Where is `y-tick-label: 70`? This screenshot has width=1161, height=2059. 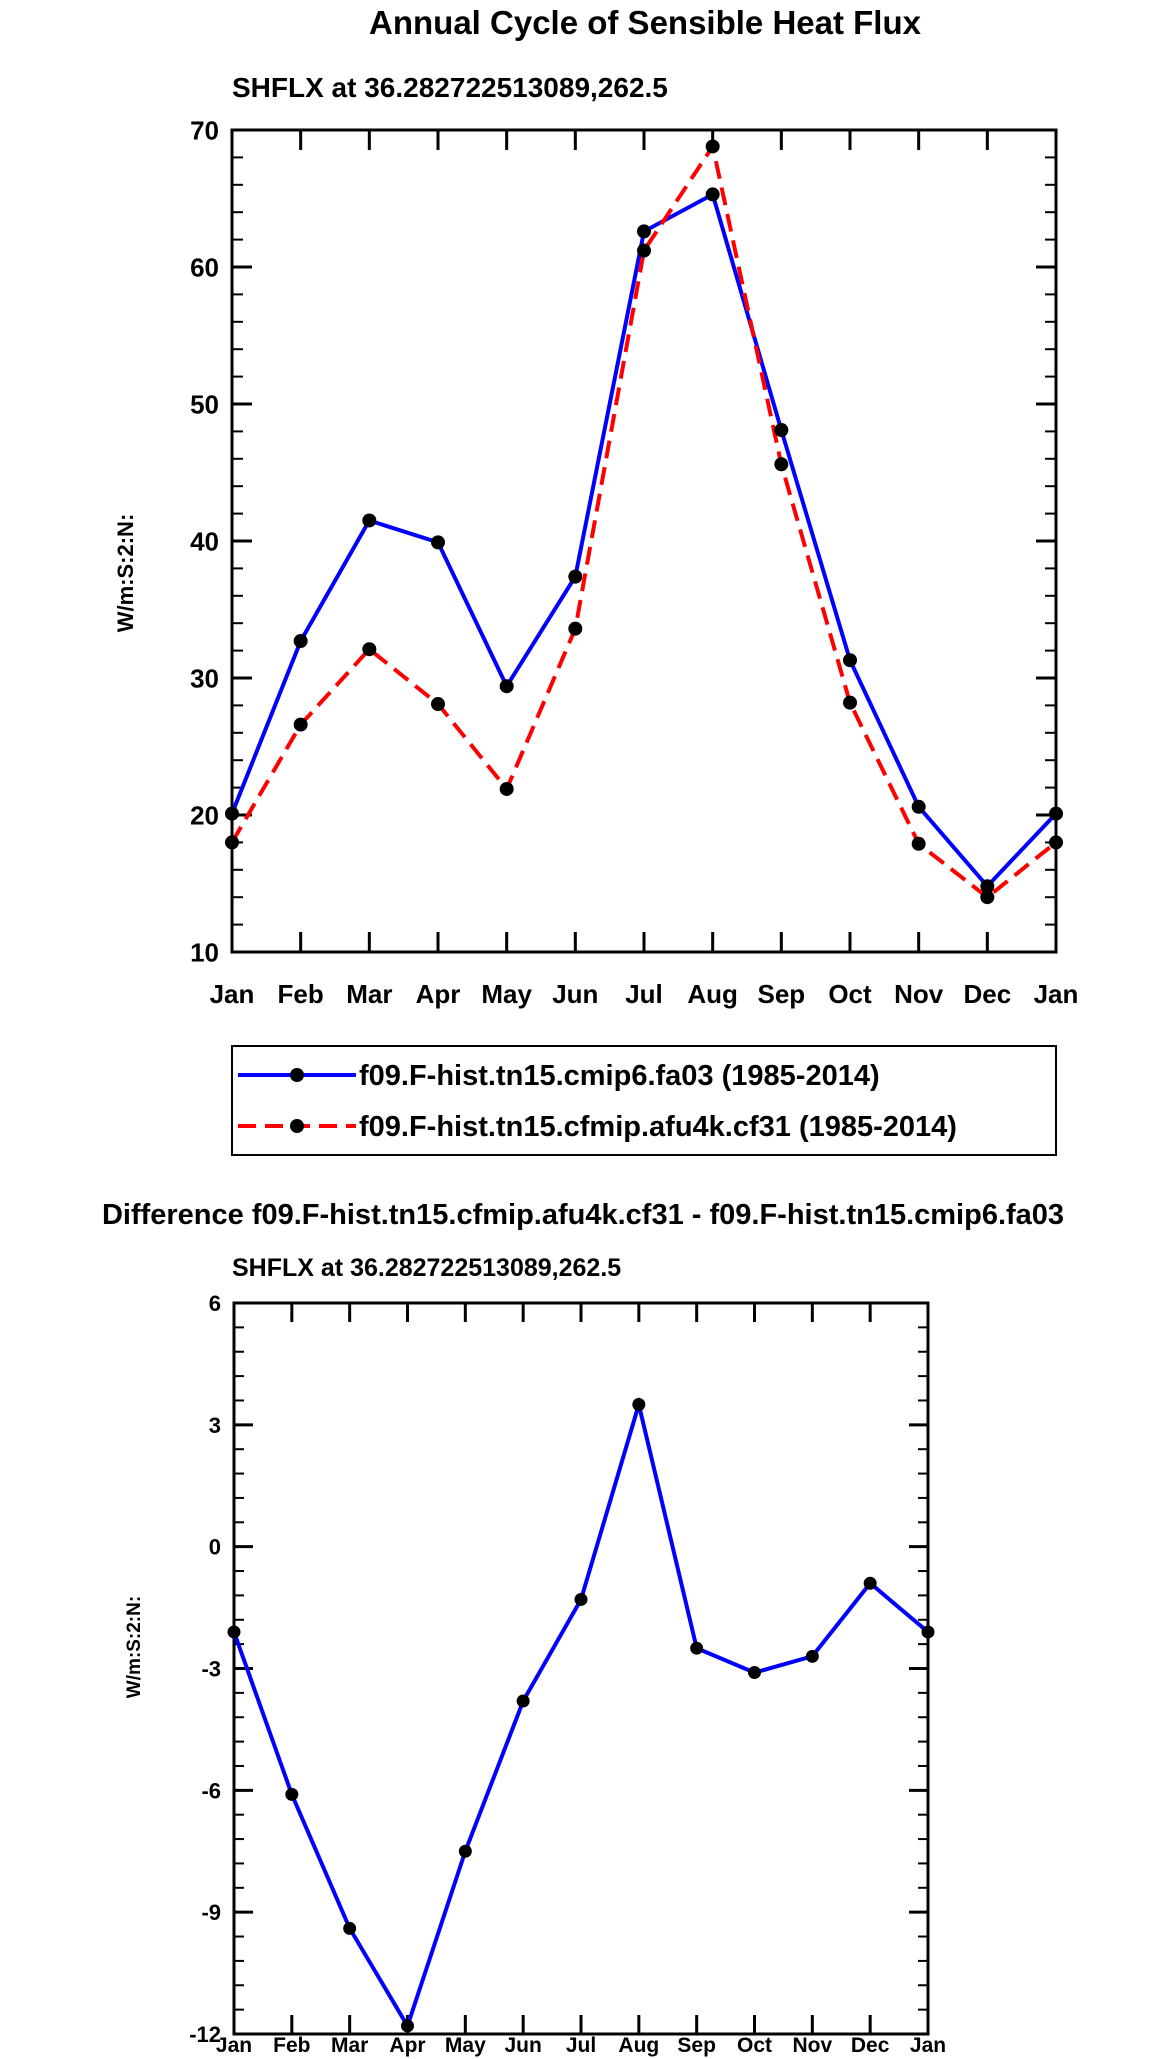
y-tick-label: 70 is located at coordinates (204, 130).